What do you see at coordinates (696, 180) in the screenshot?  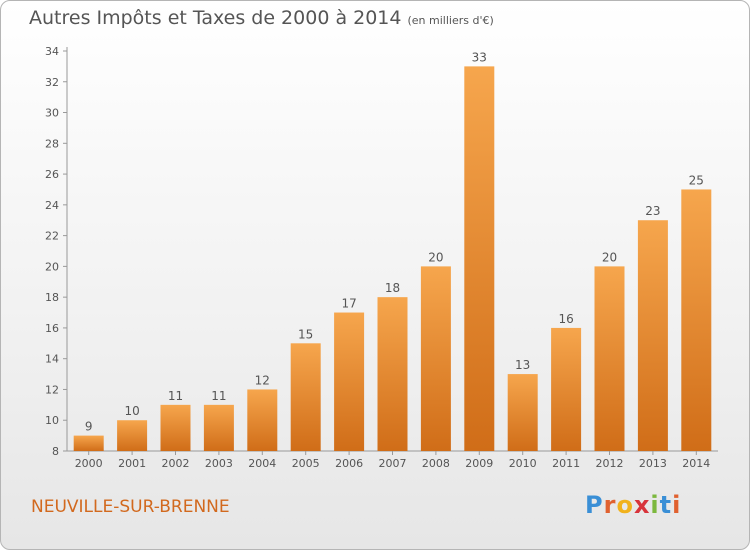 I see `bar-value-label: 25` at bounding box center [696, 180].